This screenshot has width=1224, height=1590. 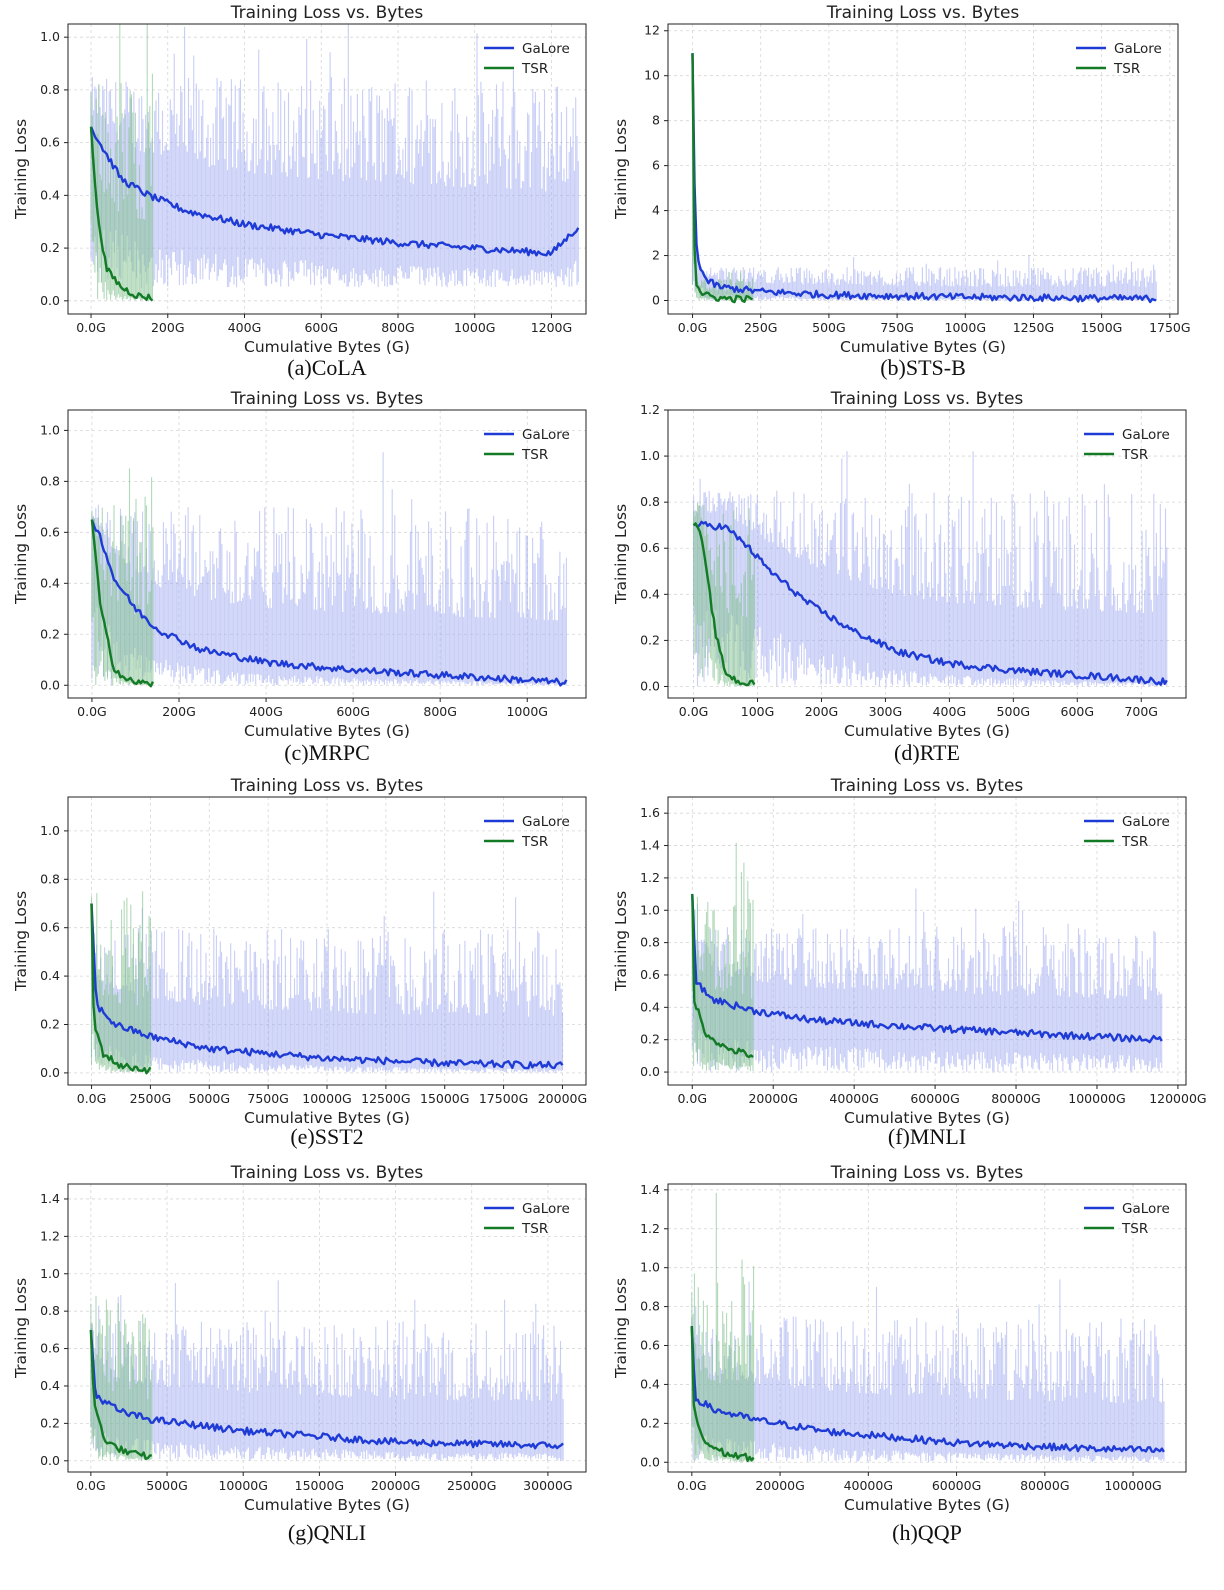 I want to click on x-tick-label: 17500G, so click(x=503, y=1098).